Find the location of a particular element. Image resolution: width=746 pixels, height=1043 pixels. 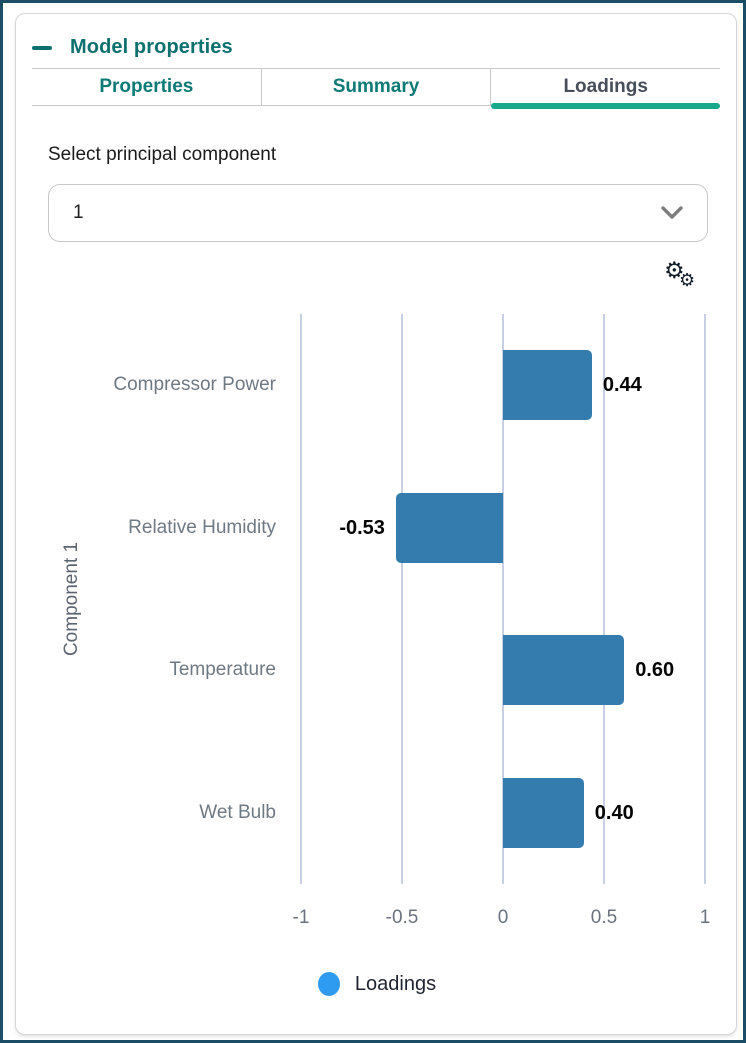

value-label: 0.60 is located at coordinates (655, 670).